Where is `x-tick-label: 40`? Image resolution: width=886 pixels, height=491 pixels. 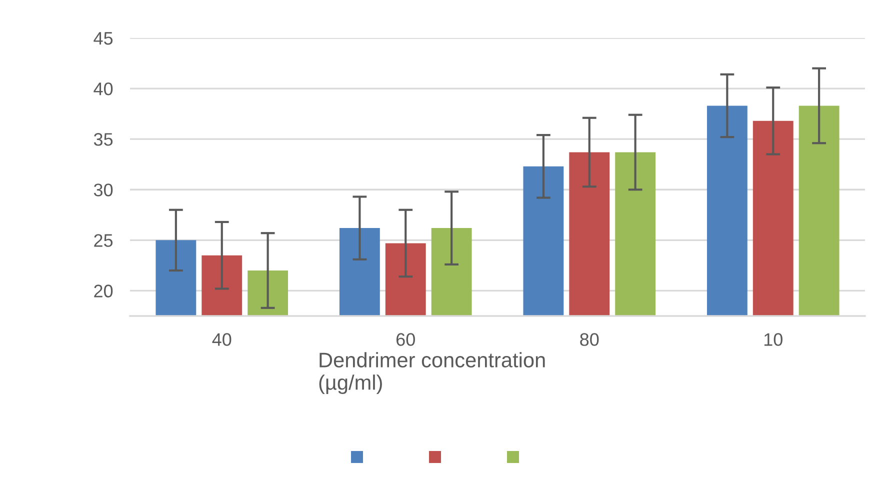 x-tick-label: 40 is located at coordinates (222, 339).